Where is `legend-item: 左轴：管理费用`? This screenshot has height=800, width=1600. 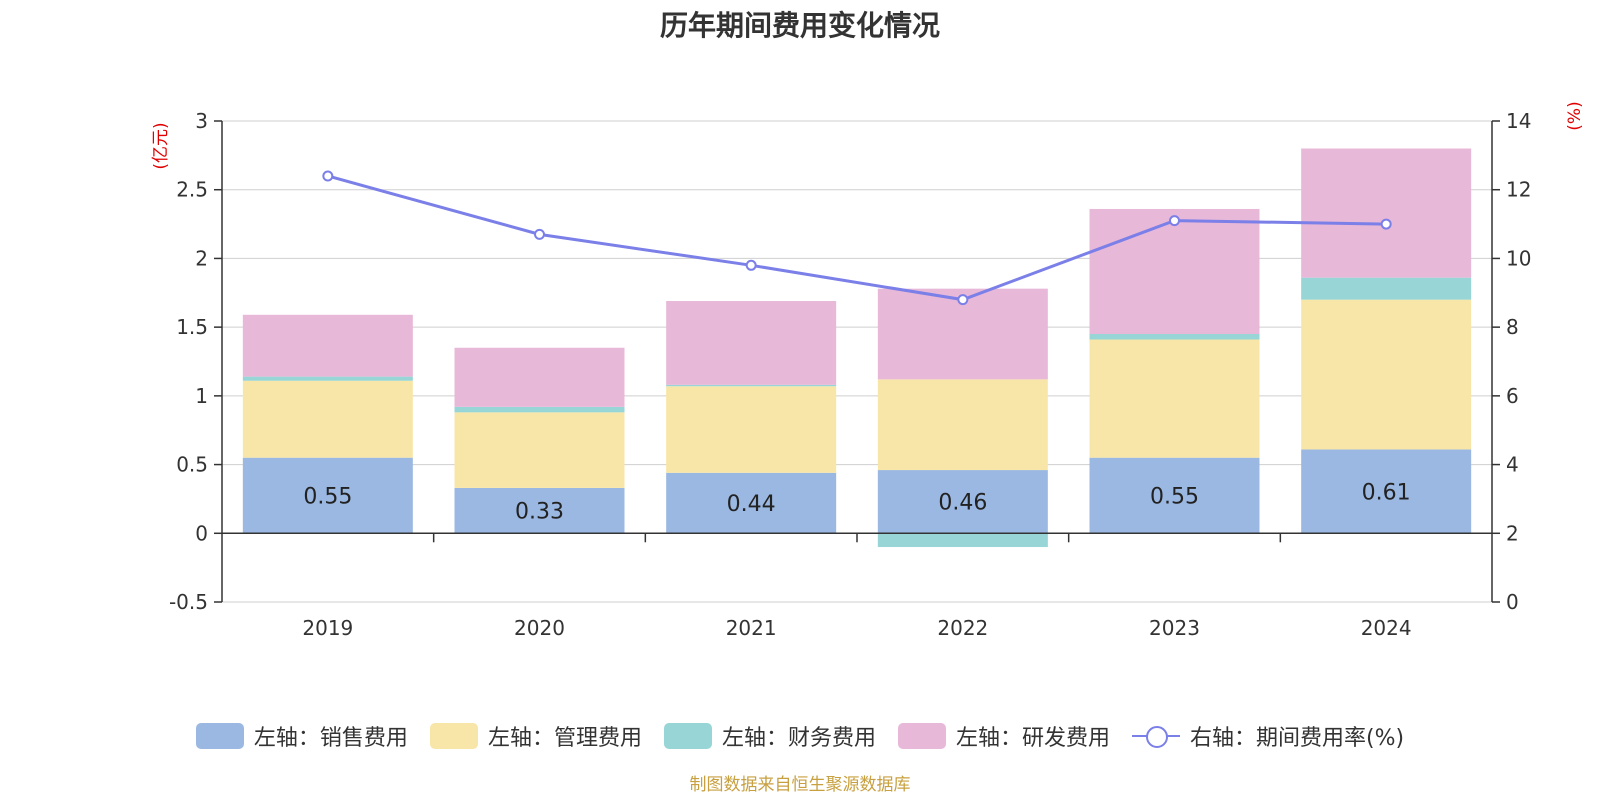 legend-item: 左轴：管理费用 is located at coordinates (535, 736).